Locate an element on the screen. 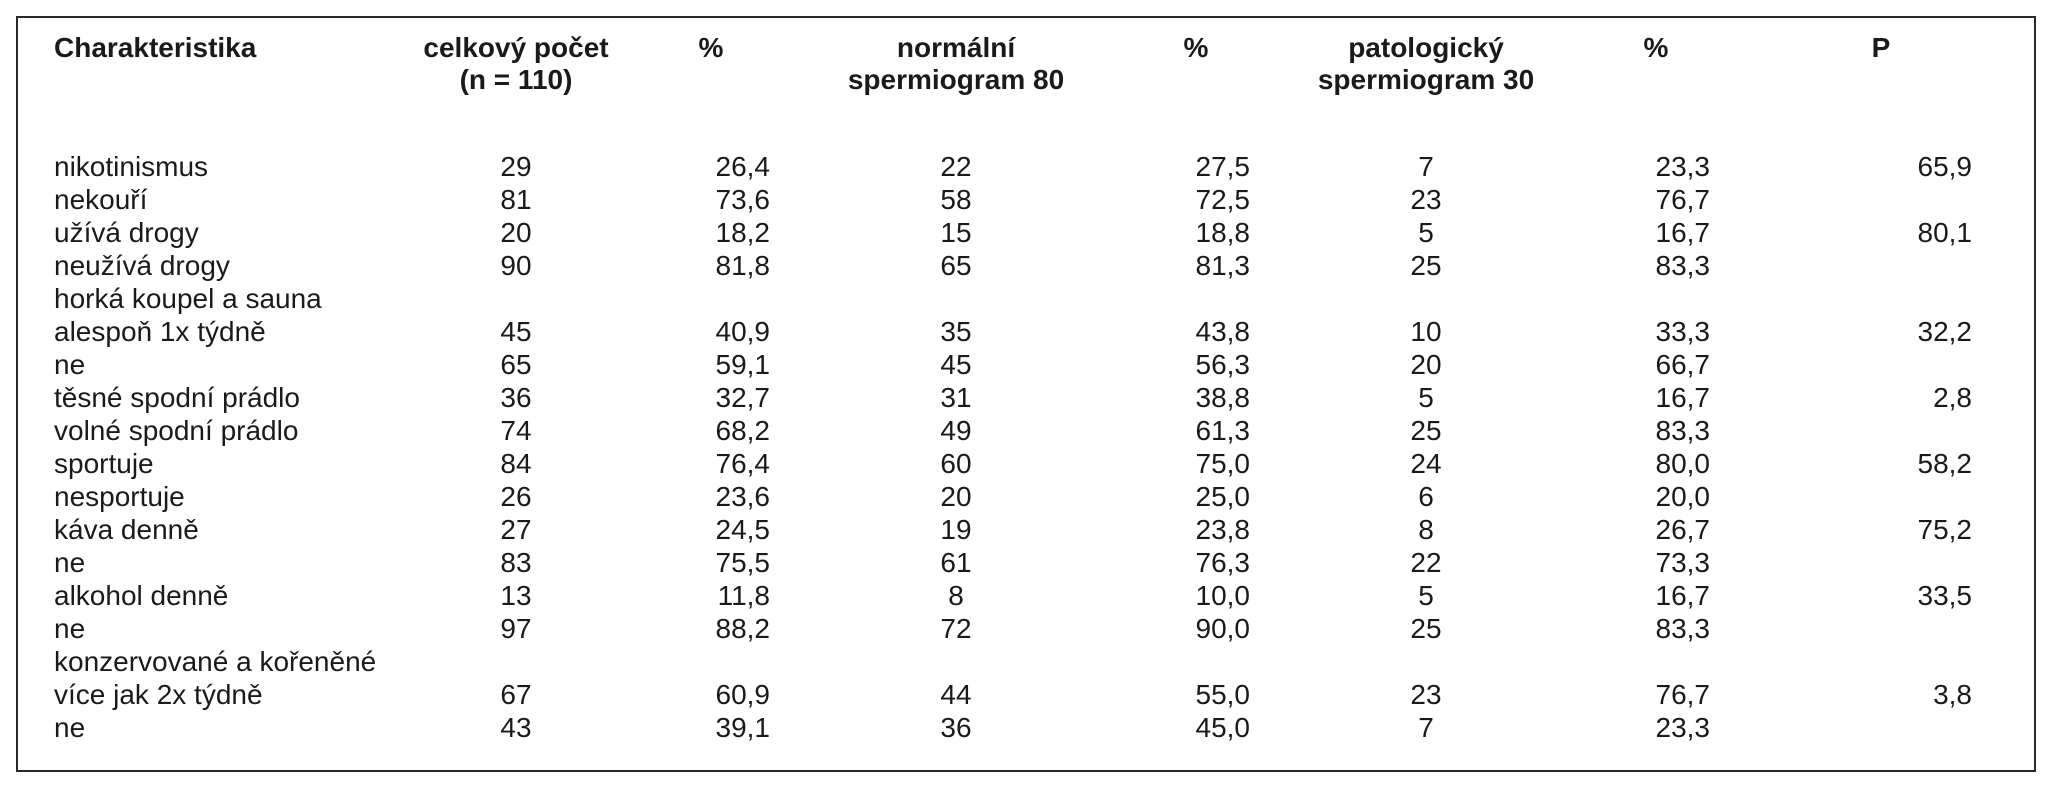 The height and width of the screenshot is (800, 2057). cell-normal-spermiogram: 65 is located at coordinates (956, 265).